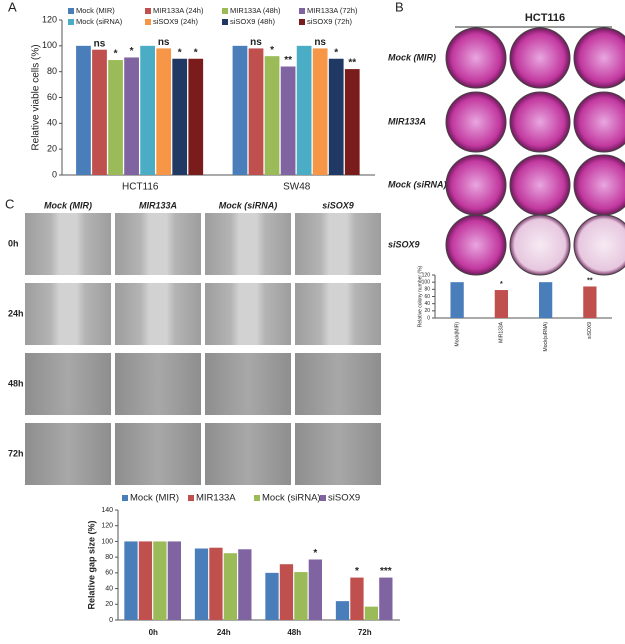 This screenshot has width=625, height=644. What do you see at coordinates (546, 337) in the screenshot?
I see `x-tick-label: Mock(siRNA)` at bounding box center [546, 337].